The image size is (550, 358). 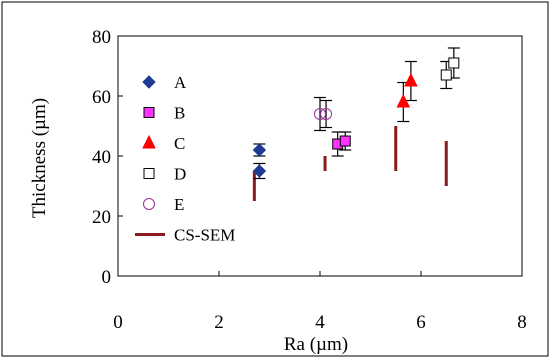 I want to click on y-tick-label: 60, so click(x=101, y=97).